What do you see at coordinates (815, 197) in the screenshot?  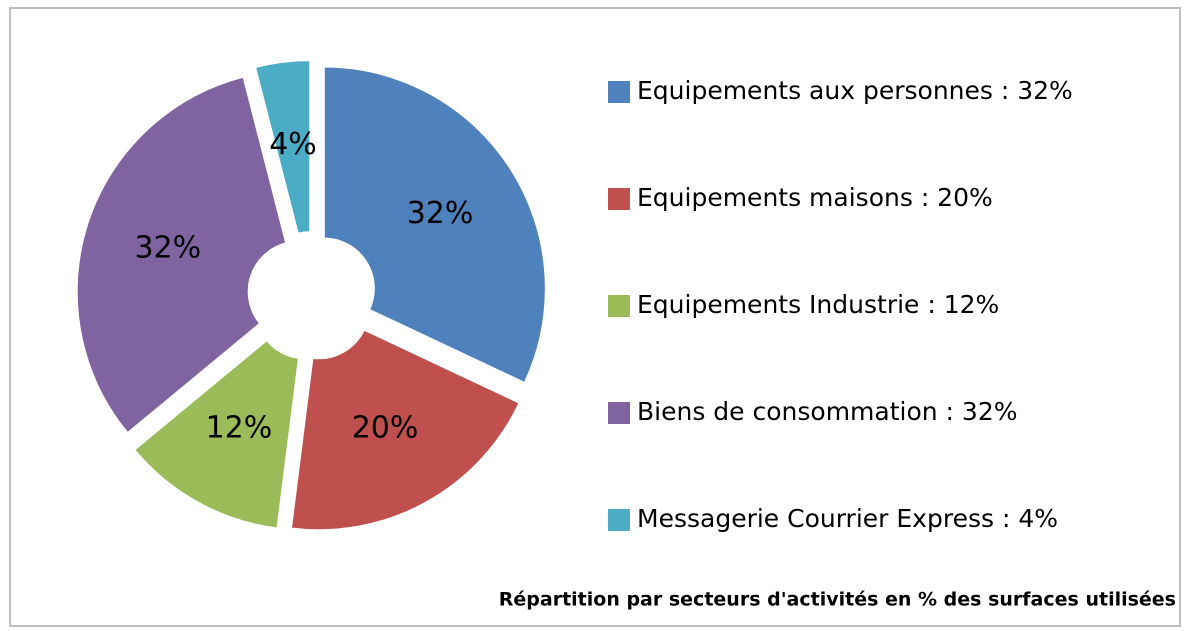 I see `legend-label: Equipements maisons : 20%` at bounding box center [815, 197].